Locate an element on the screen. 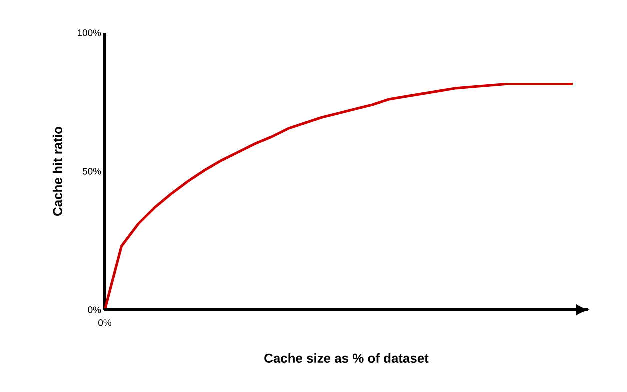  y-tick-label: 0% is located at coordinates (95, 310).